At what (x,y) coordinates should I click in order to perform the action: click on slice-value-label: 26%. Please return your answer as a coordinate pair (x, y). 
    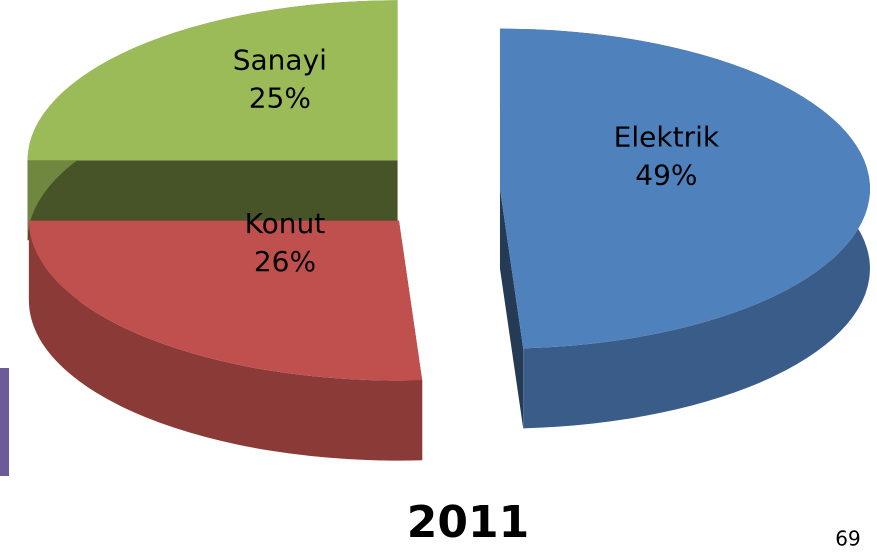
    Looking at the image, I should click on (285, 261).